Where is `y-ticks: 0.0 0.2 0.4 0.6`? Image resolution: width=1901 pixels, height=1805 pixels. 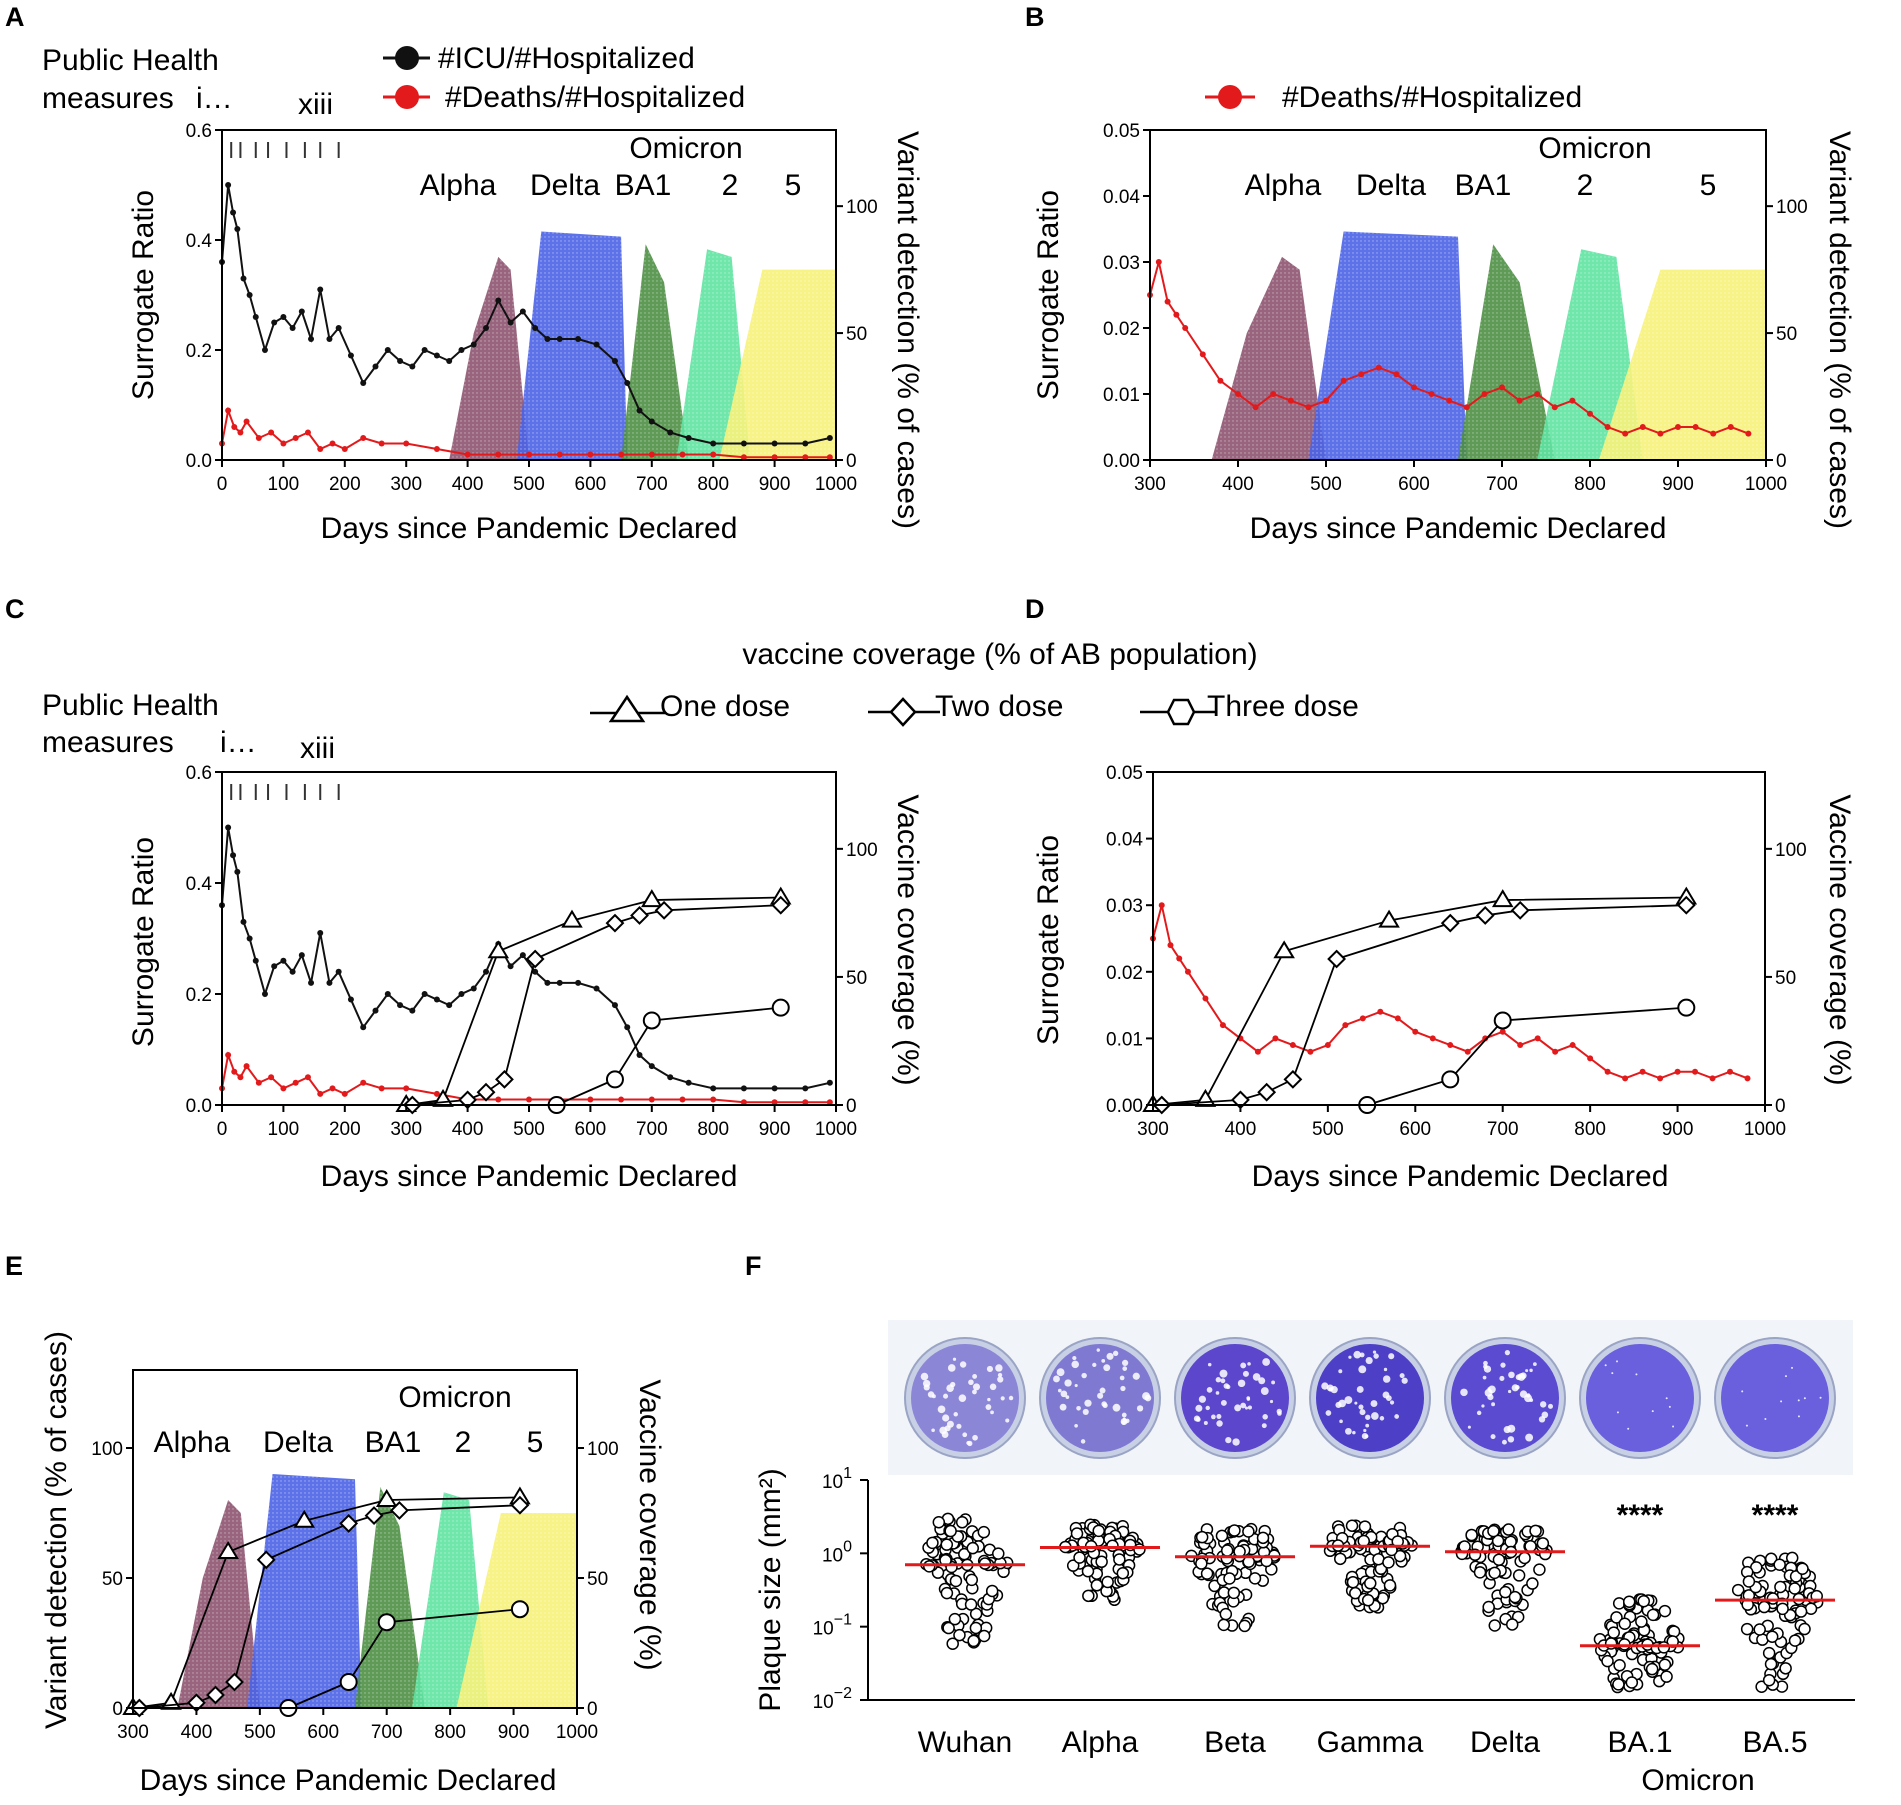 y-ticks: 0.0 0.2 0.4 0.6 is located at coordinates (204, 296).